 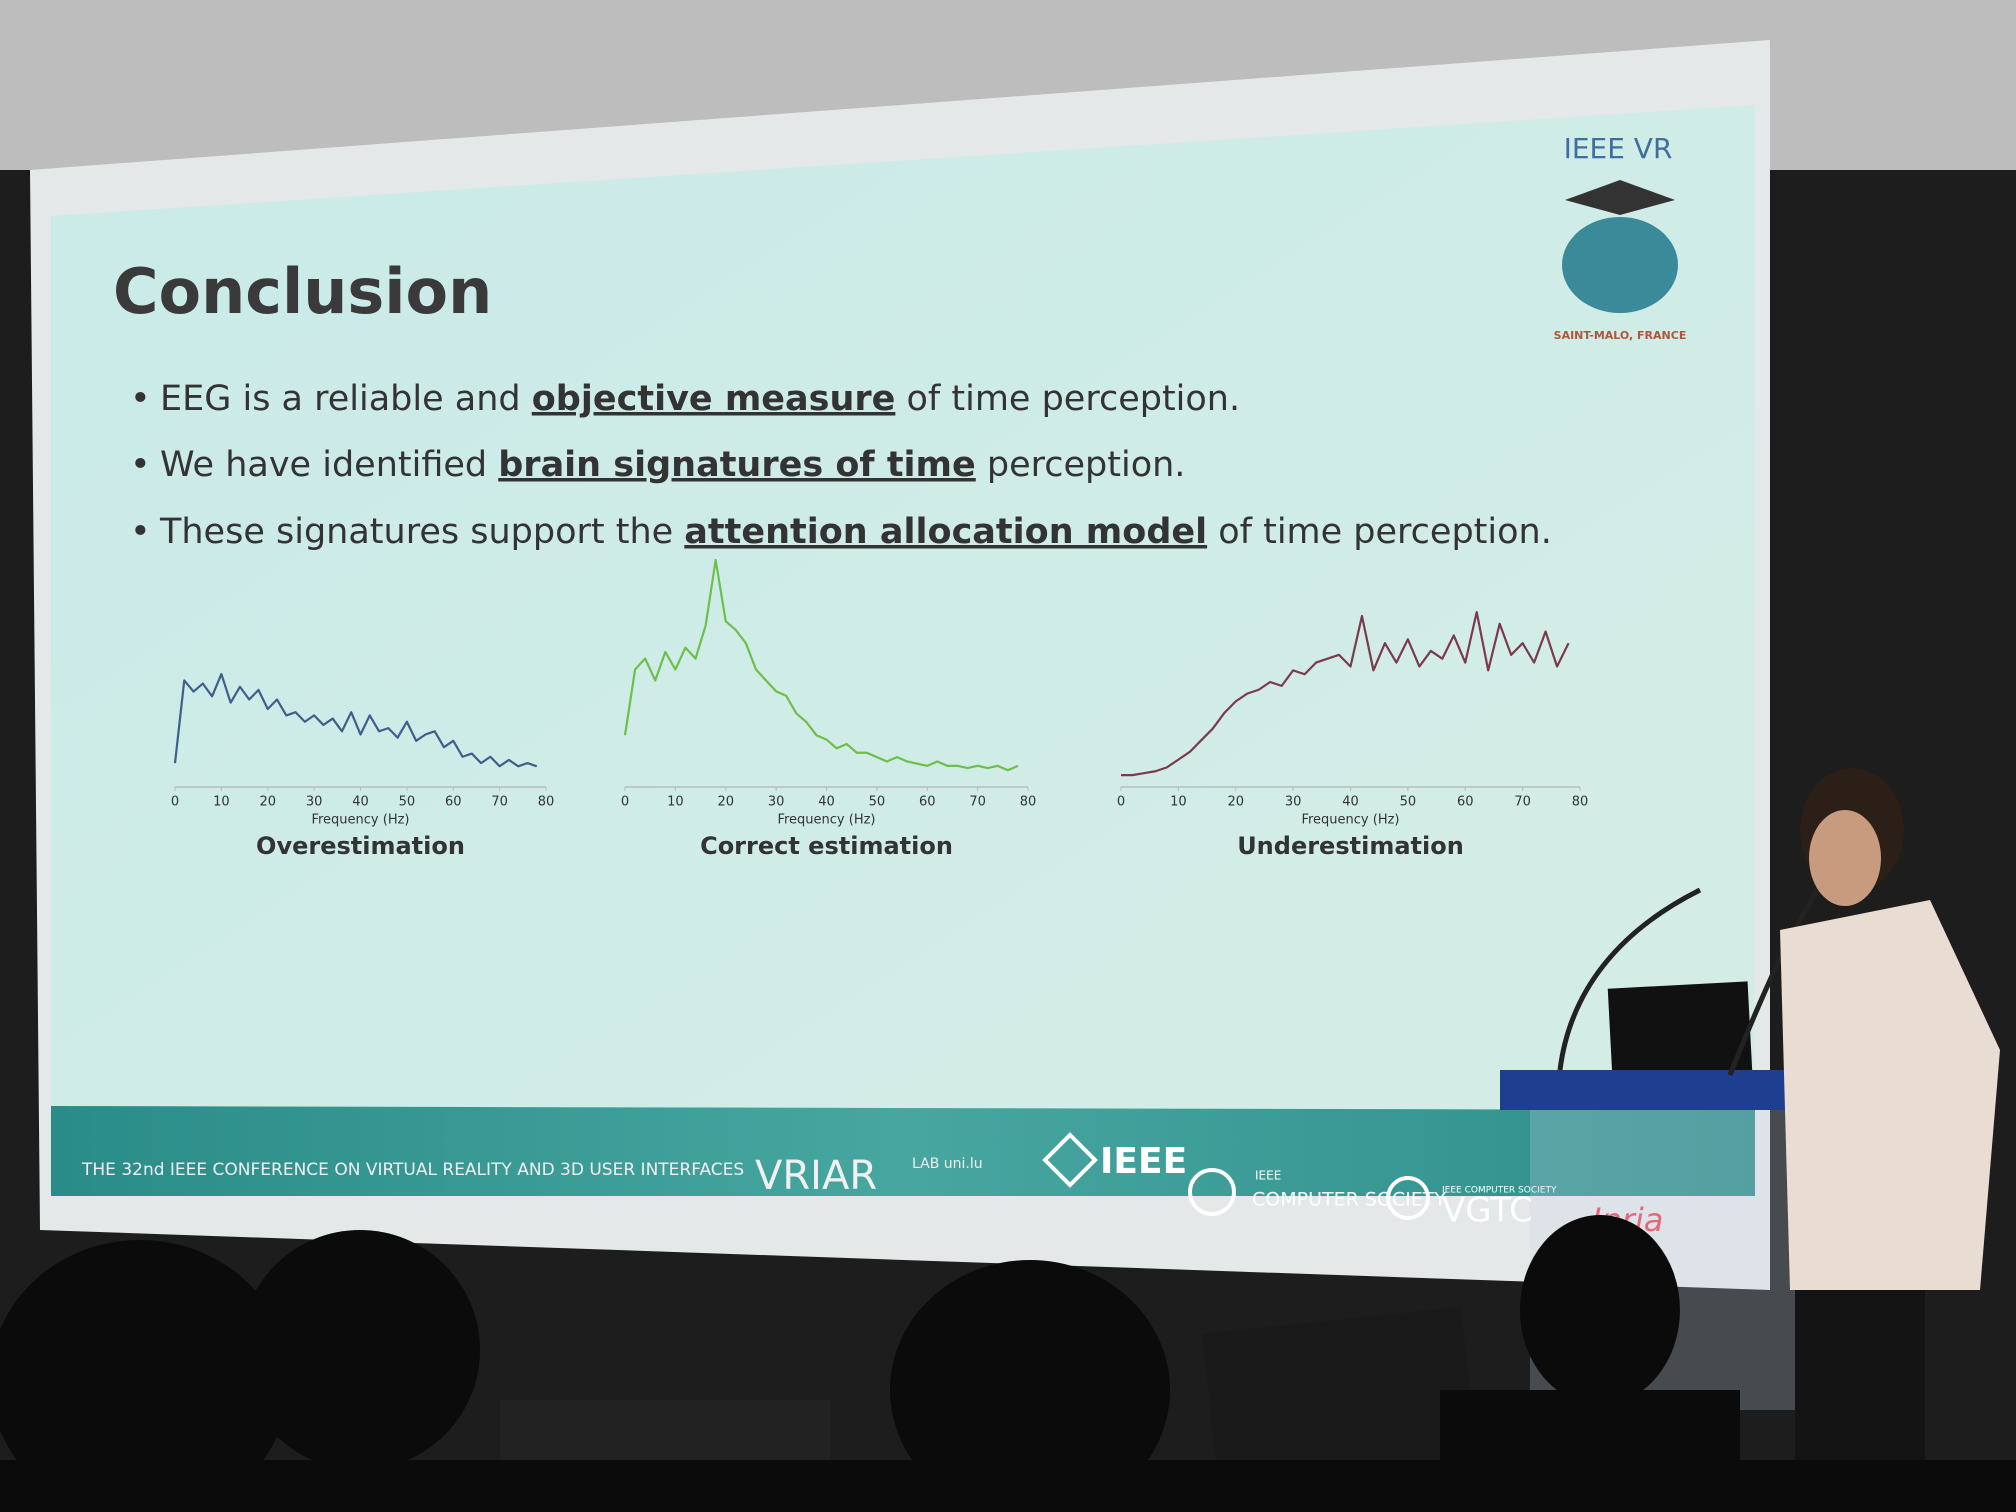 What do you see at coordinates (1143, 1161) in the screenshot?
I see `ieee: IEEE` at bounding box center [1143, 1161].